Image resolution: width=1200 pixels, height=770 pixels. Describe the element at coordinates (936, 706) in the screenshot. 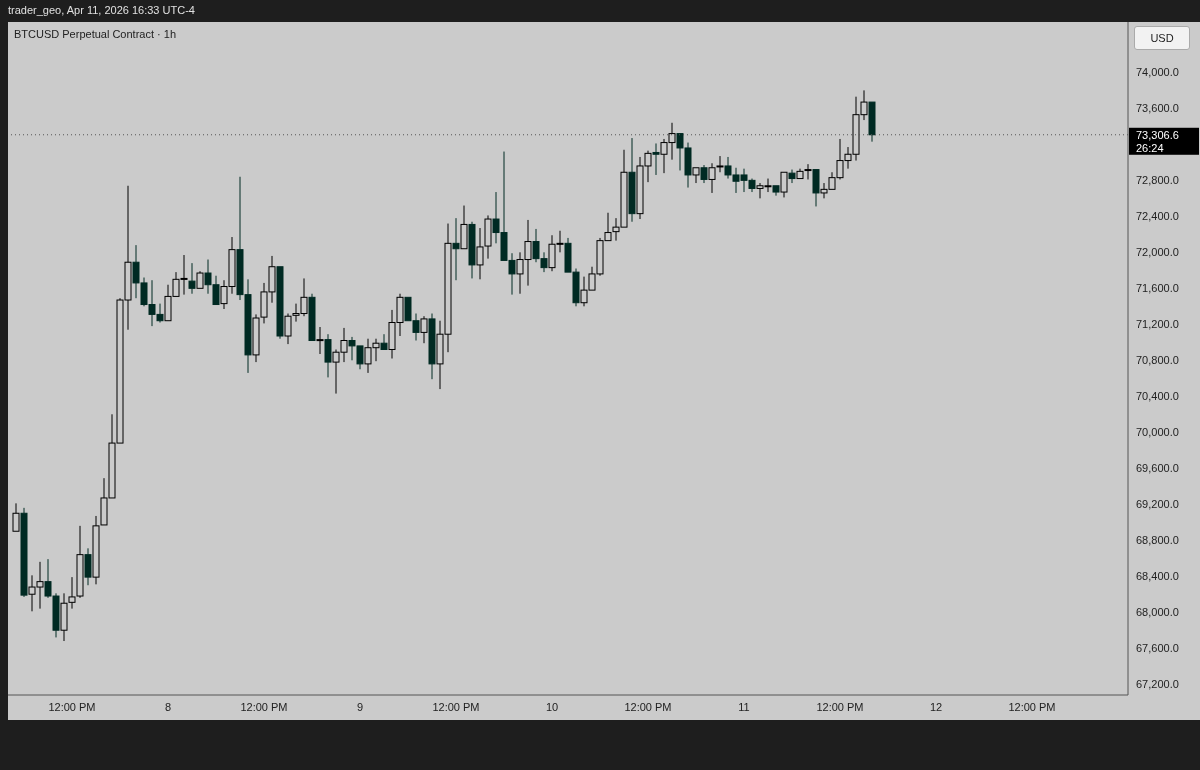

I see `x-tick-label: 12` at that location.